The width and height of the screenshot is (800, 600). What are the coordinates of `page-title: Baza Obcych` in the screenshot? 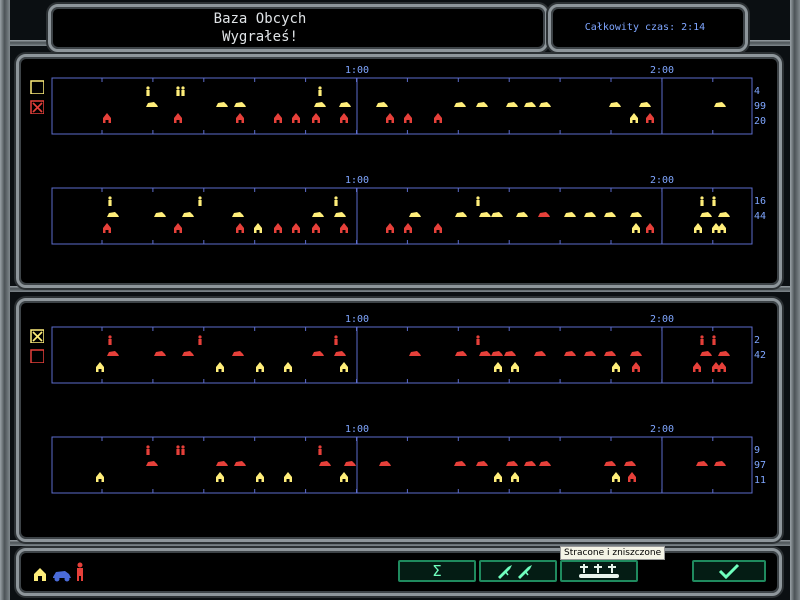 It's located at (260, 19).